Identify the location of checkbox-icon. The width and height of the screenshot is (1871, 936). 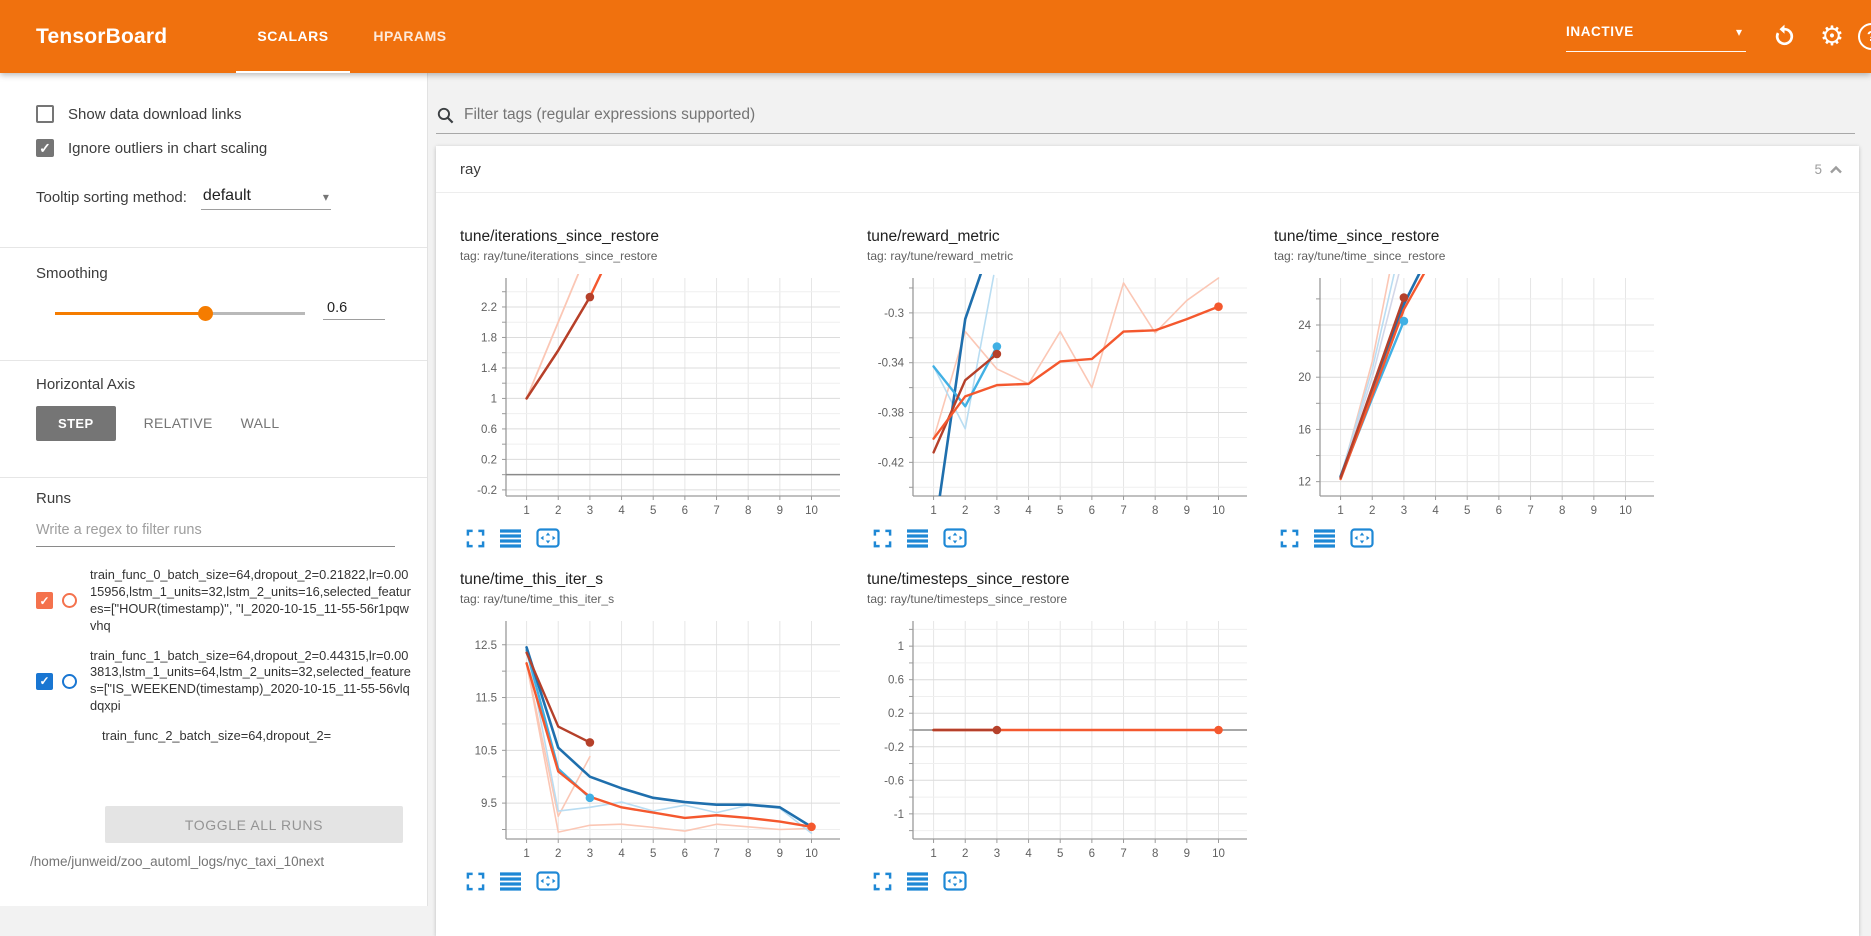
(45, 114).